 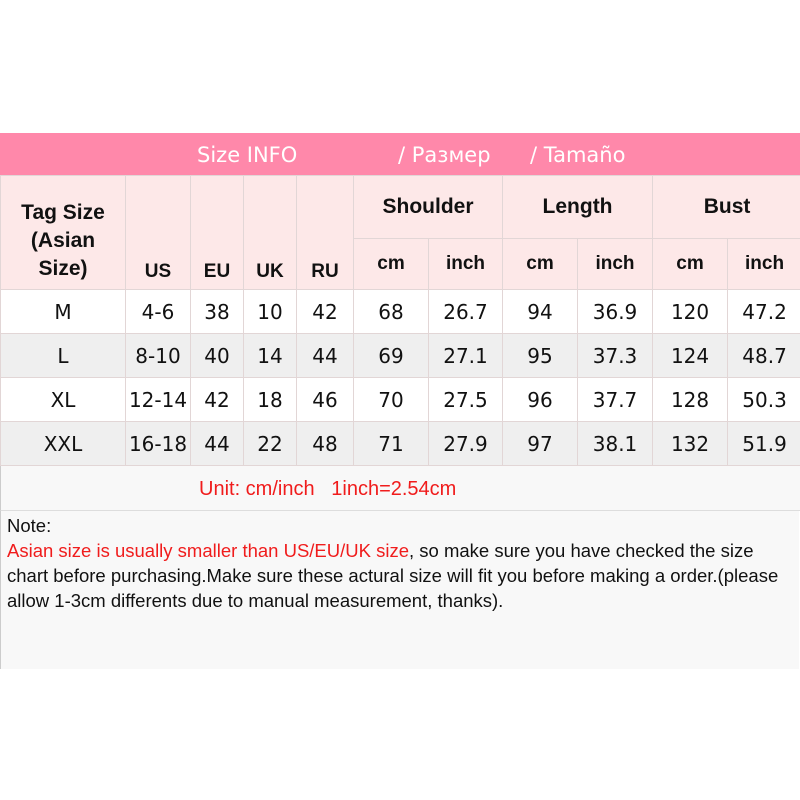 I want to click on table-cell: 95, so click(x=540, y=355).